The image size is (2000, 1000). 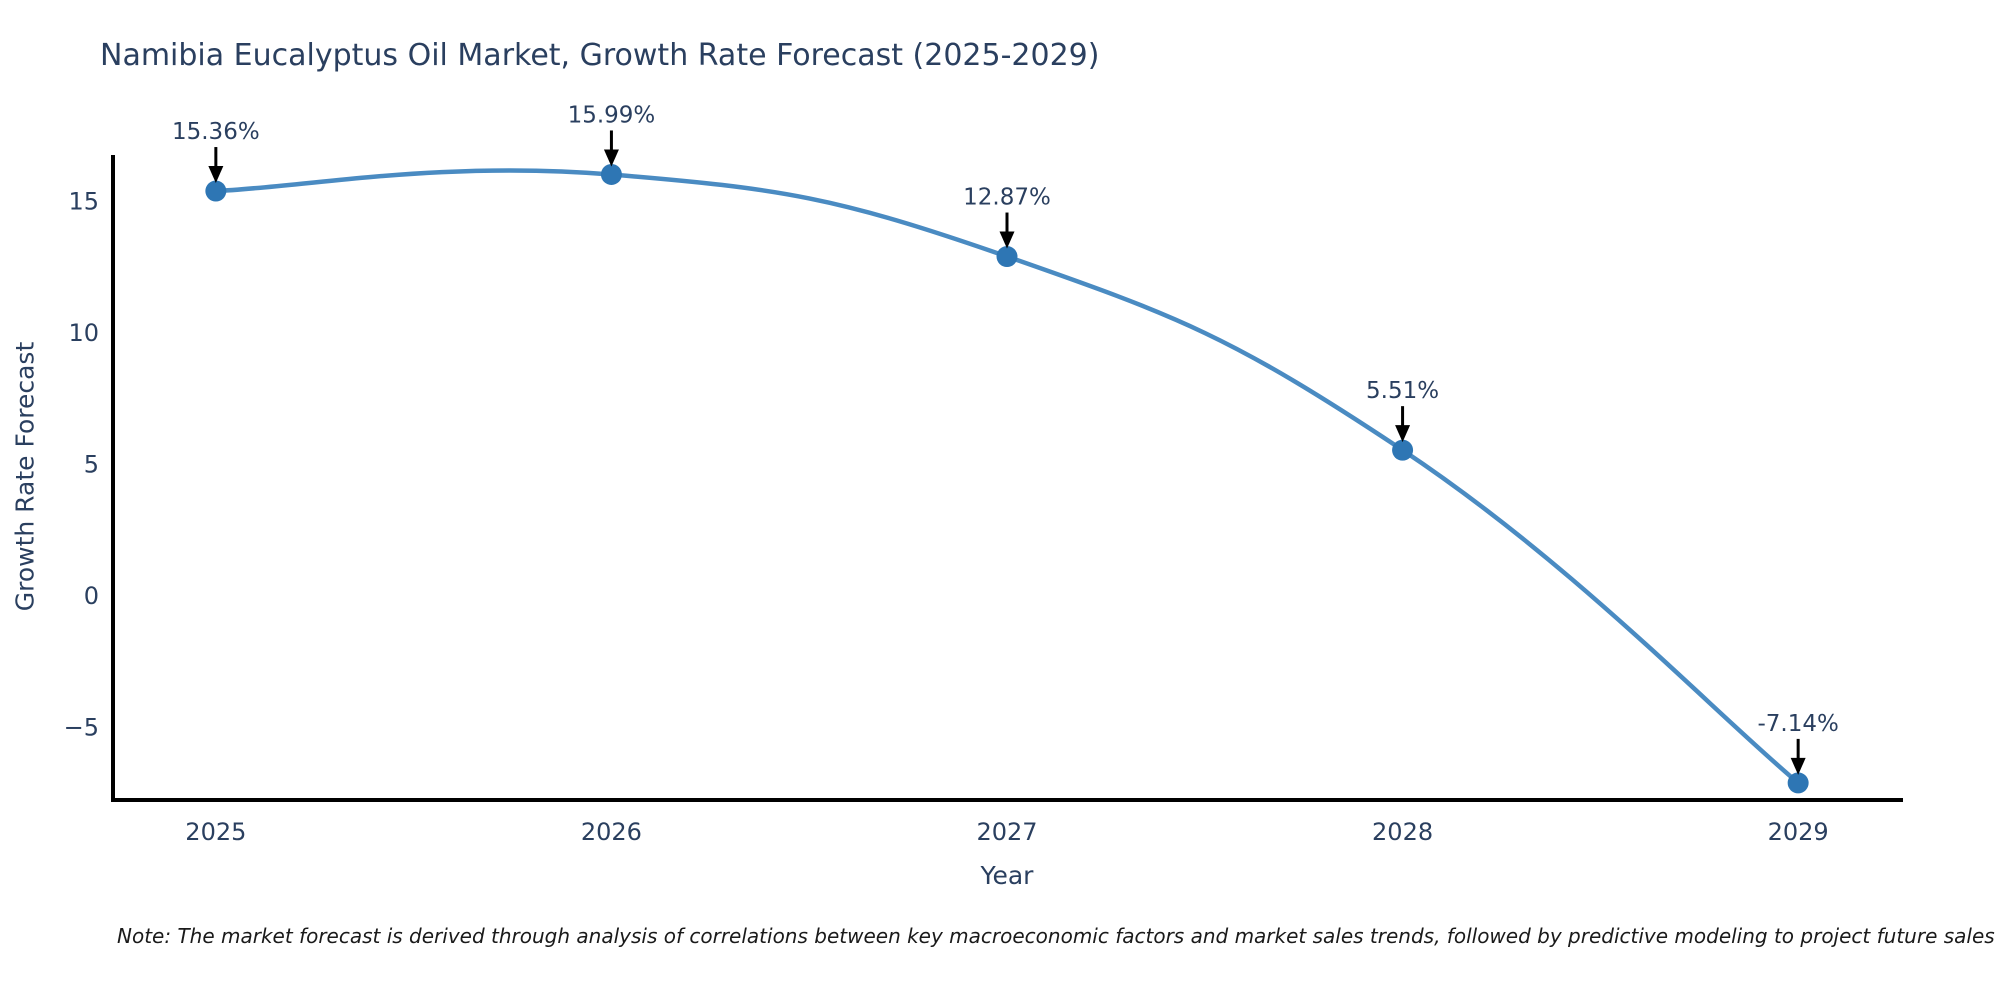 I want to click on annotation-arrowhead-2028, so click(x=1403, y=434).